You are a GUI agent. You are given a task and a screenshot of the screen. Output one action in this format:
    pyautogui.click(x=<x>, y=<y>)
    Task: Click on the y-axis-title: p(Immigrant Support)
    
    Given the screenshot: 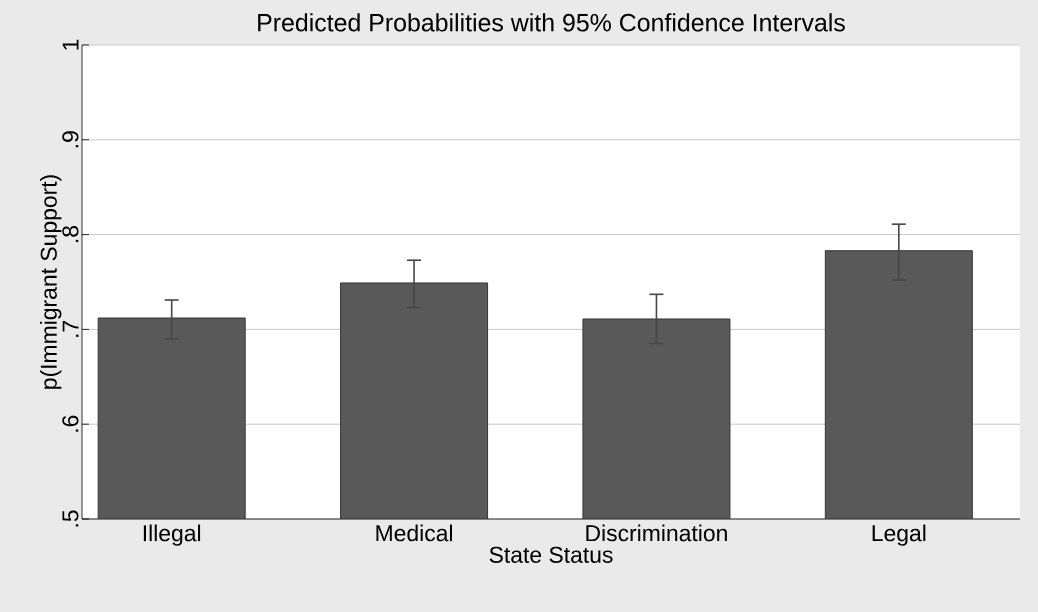 What is the action you would take?
    pyautogui.click(x=51, y=282)
    